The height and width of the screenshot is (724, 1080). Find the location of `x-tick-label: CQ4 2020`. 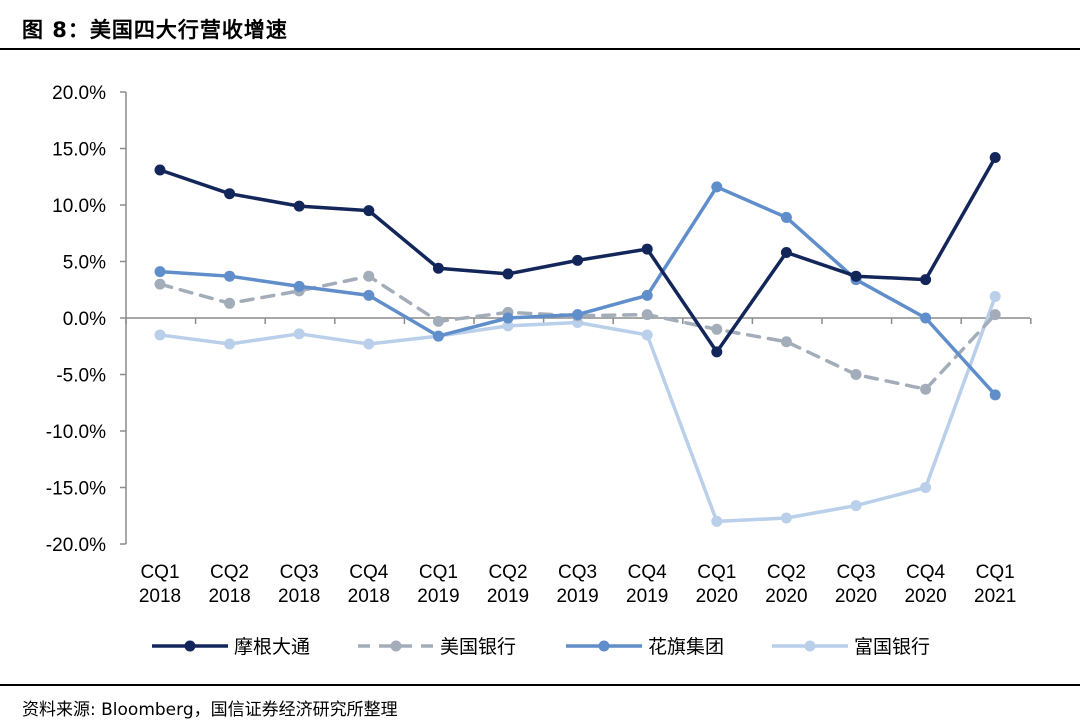

x-tick-label: CQ4 2020 is located at coordinates (925, 584).